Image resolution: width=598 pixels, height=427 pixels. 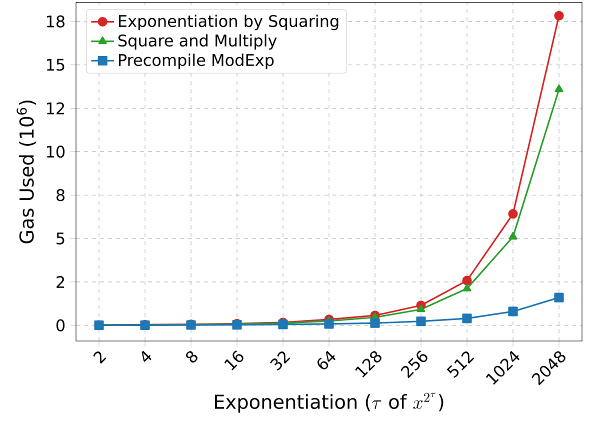 I want to click on x-tick-label: 8, so click(x=192, y=357).